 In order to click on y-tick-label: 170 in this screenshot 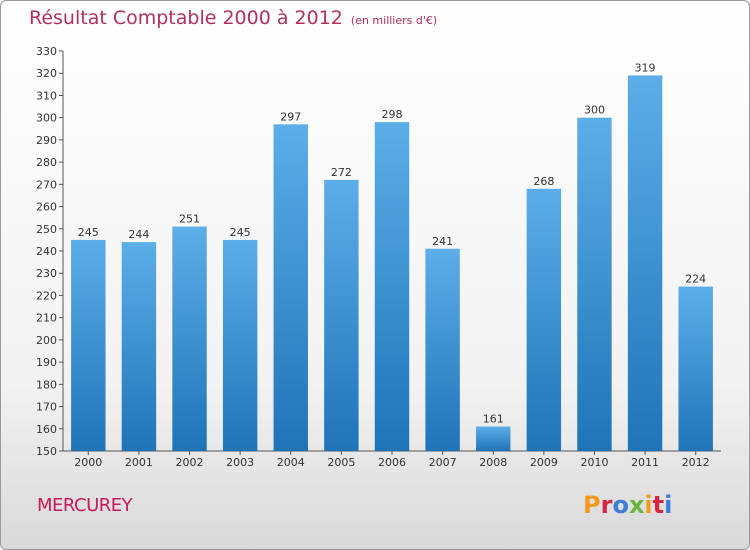, I will do `click(46, 407)`.